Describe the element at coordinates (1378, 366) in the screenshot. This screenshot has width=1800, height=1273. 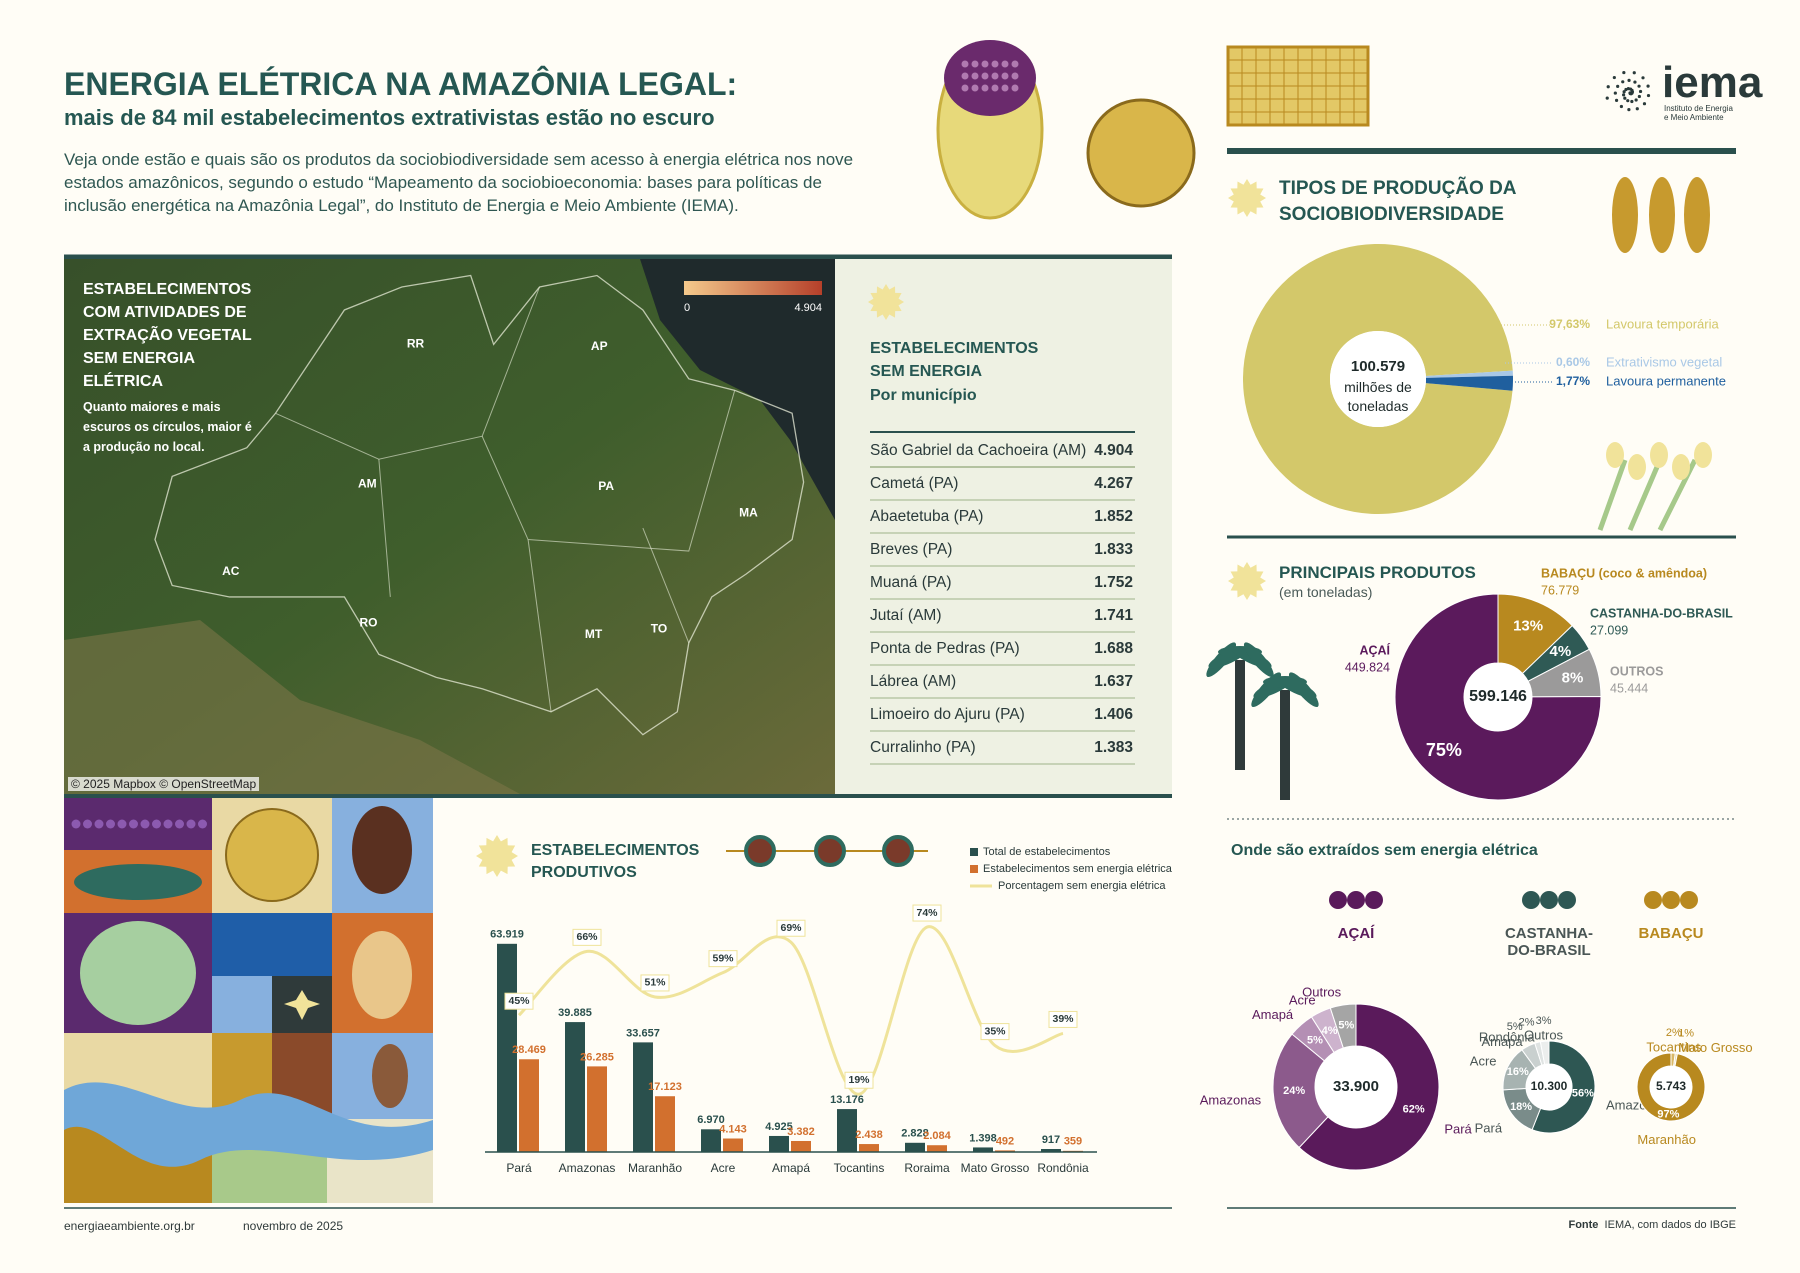
I see `pie-total: 100.579` at that location.